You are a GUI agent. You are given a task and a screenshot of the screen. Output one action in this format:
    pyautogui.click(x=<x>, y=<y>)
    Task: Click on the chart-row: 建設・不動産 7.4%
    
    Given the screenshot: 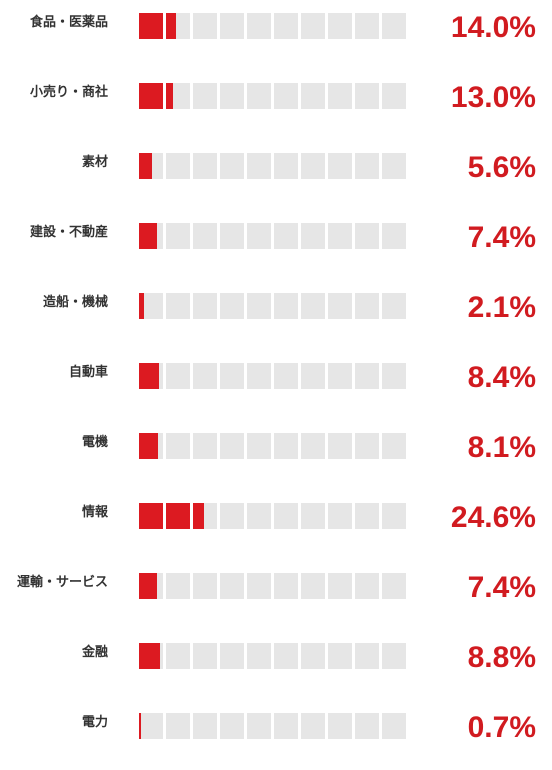 What is the action you would take?
    pyautogui.click(x=276, y=245)
    